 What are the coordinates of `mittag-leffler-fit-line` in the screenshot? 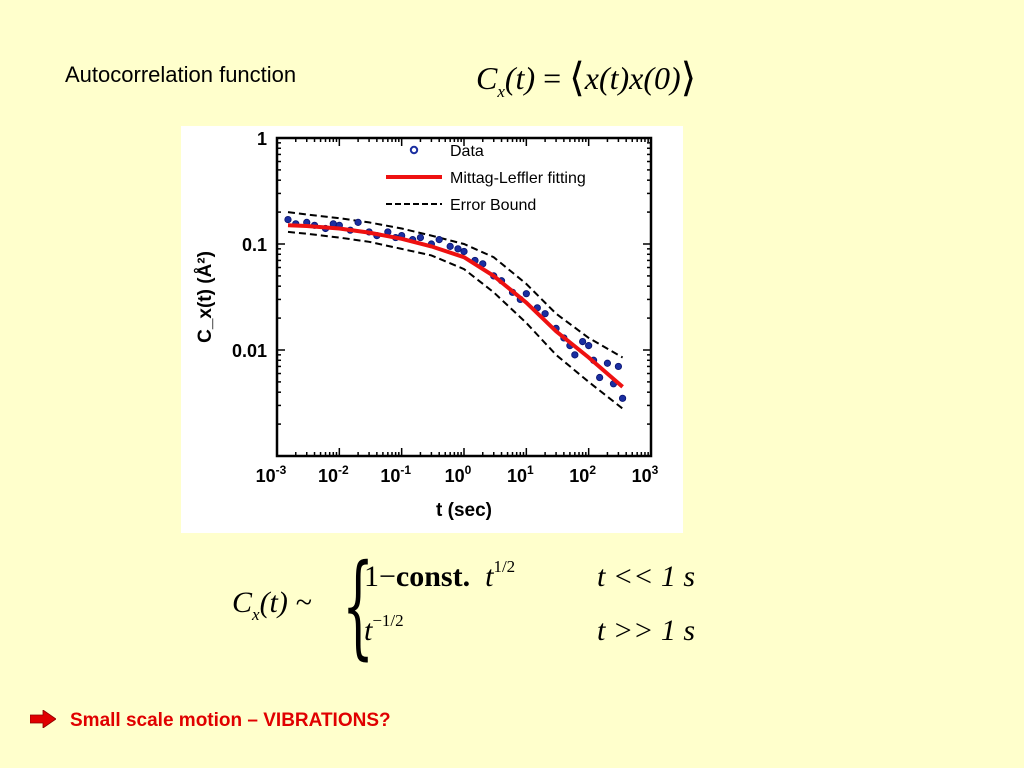 It's located at (455, 306).